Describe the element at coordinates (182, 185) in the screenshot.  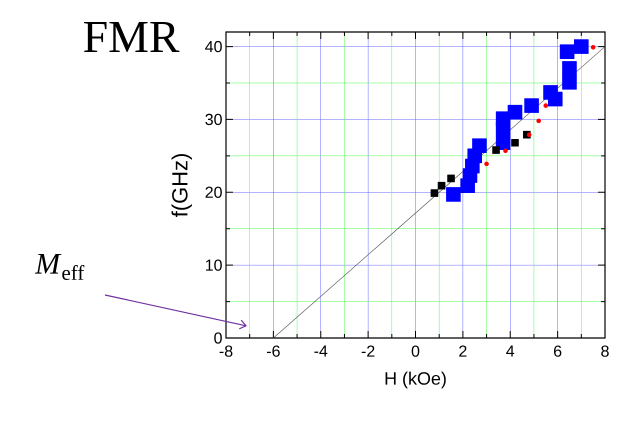
I see `y-axis-title: f(GHz)` at that location.